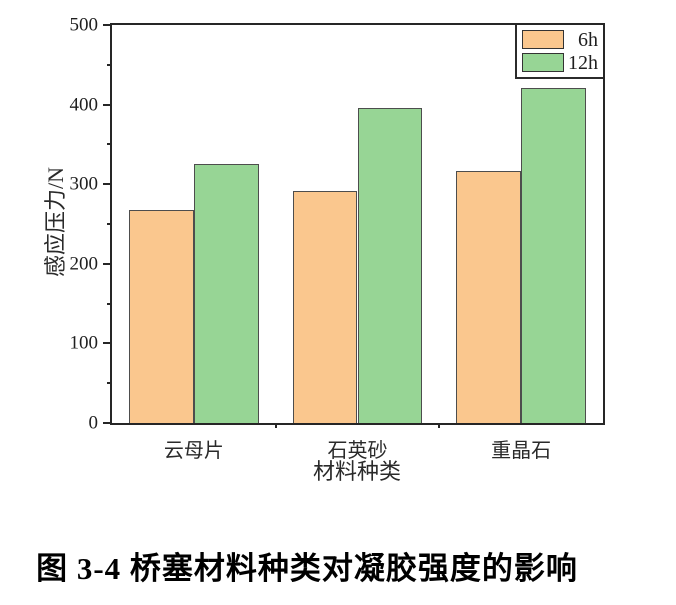  What do you see at coordinates (55, 222) in the screenshot?
I see `y-axis-title: 感应压力/N` at bounding box center [55, 222].